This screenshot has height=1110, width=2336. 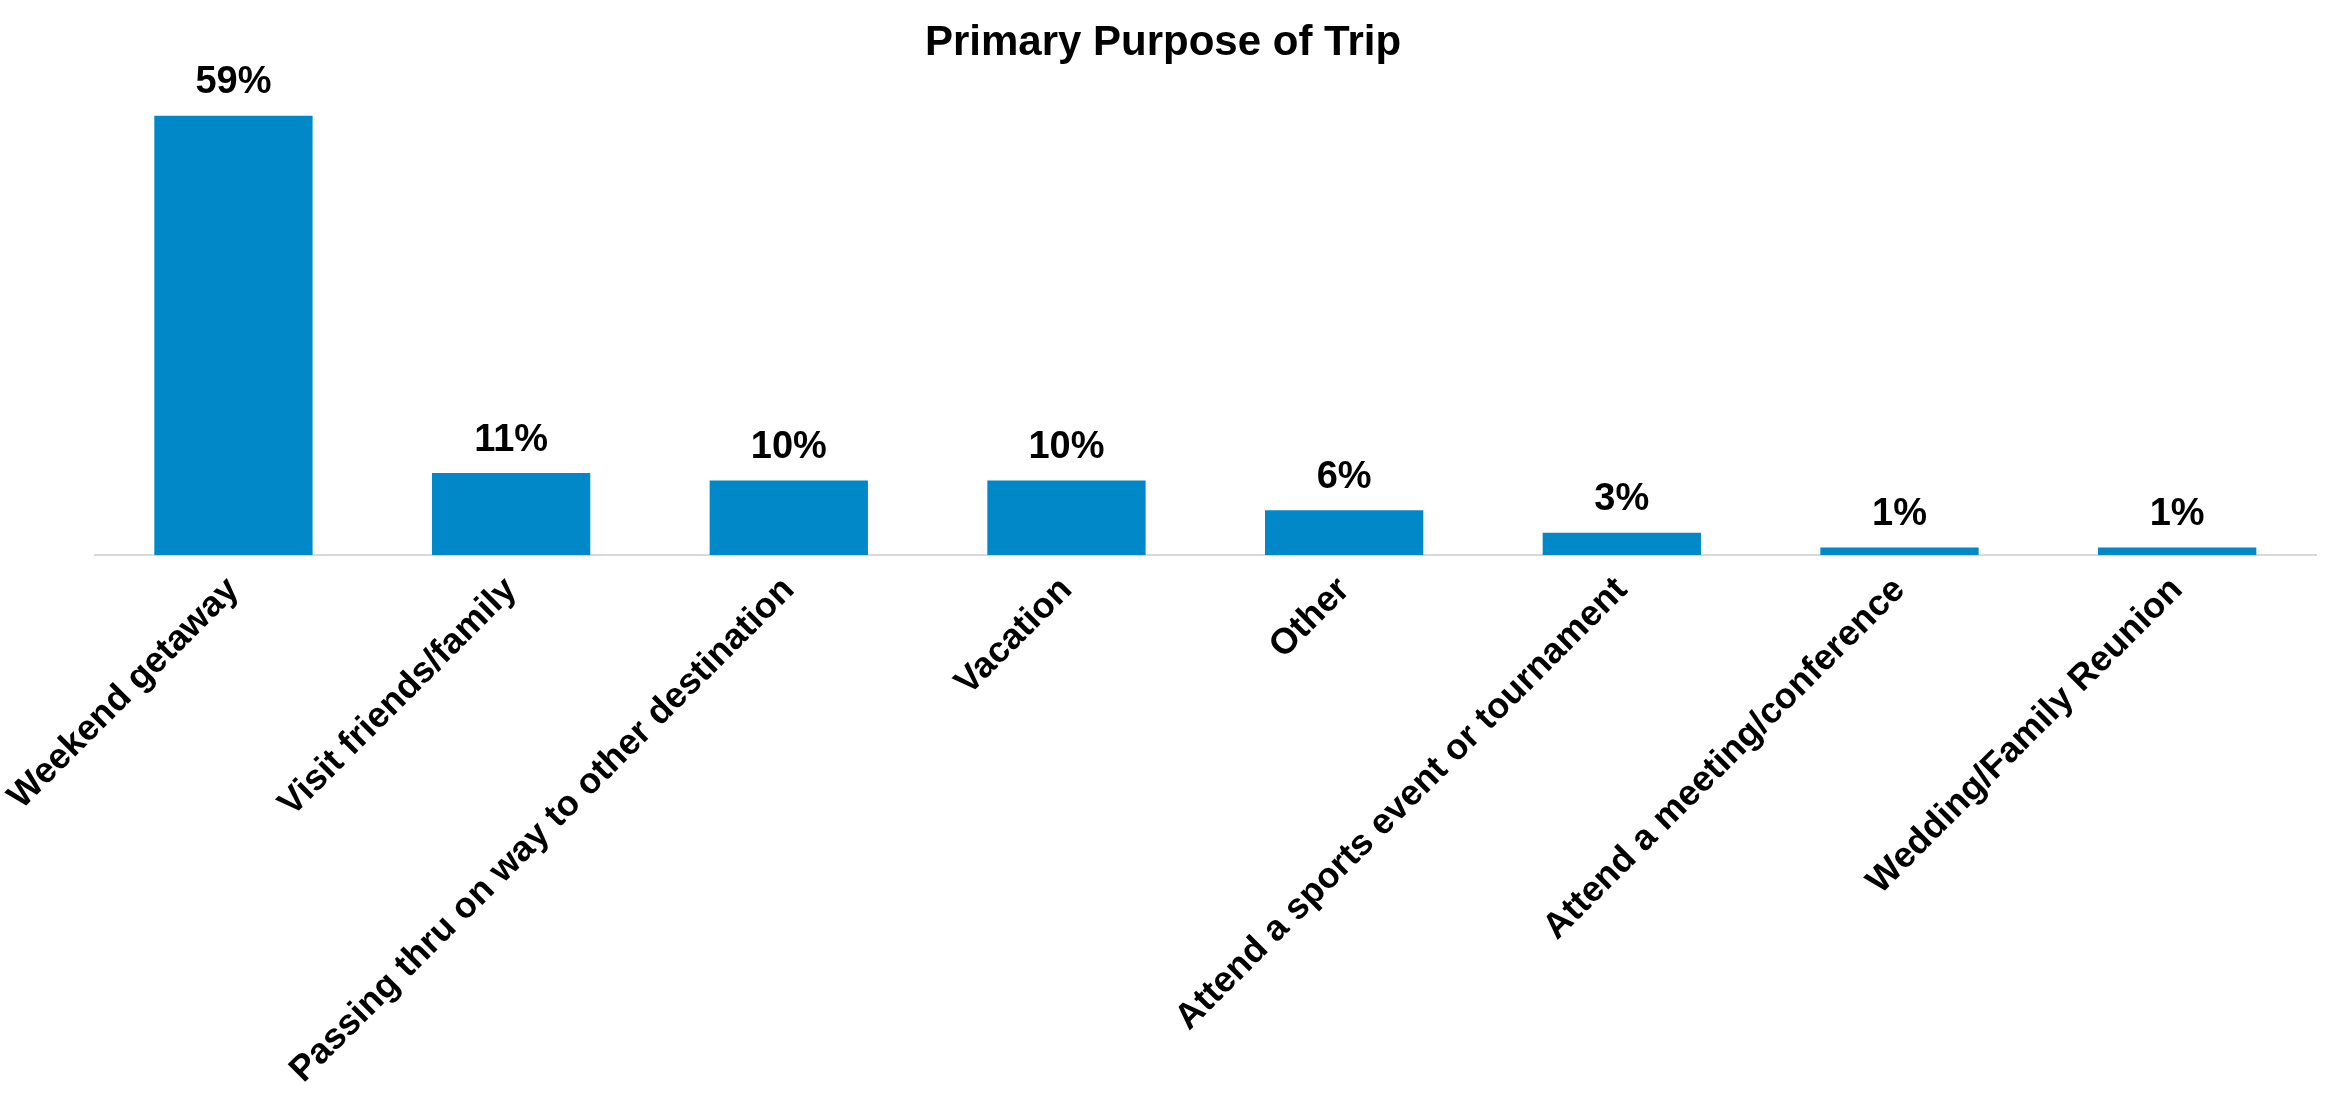 I want to click on data-label: 6%, so click(x=1344, y=474).